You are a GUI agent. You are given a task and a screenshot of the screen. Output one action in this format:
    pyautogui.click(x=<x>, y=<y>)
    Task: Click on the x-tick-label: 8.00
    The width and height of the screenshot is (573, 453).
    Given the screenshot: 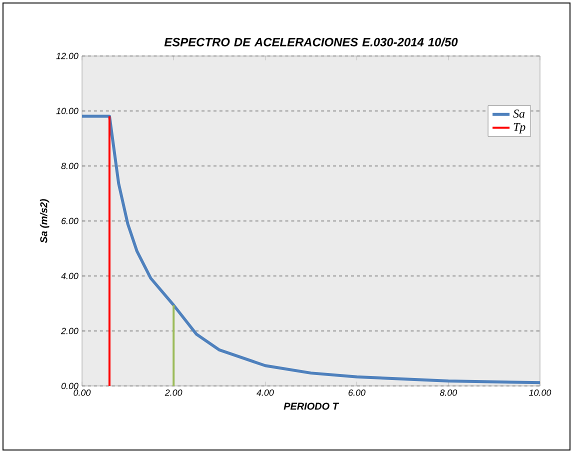 What is the action you would take?
    pyautogui.click(x=449, y=393)
    